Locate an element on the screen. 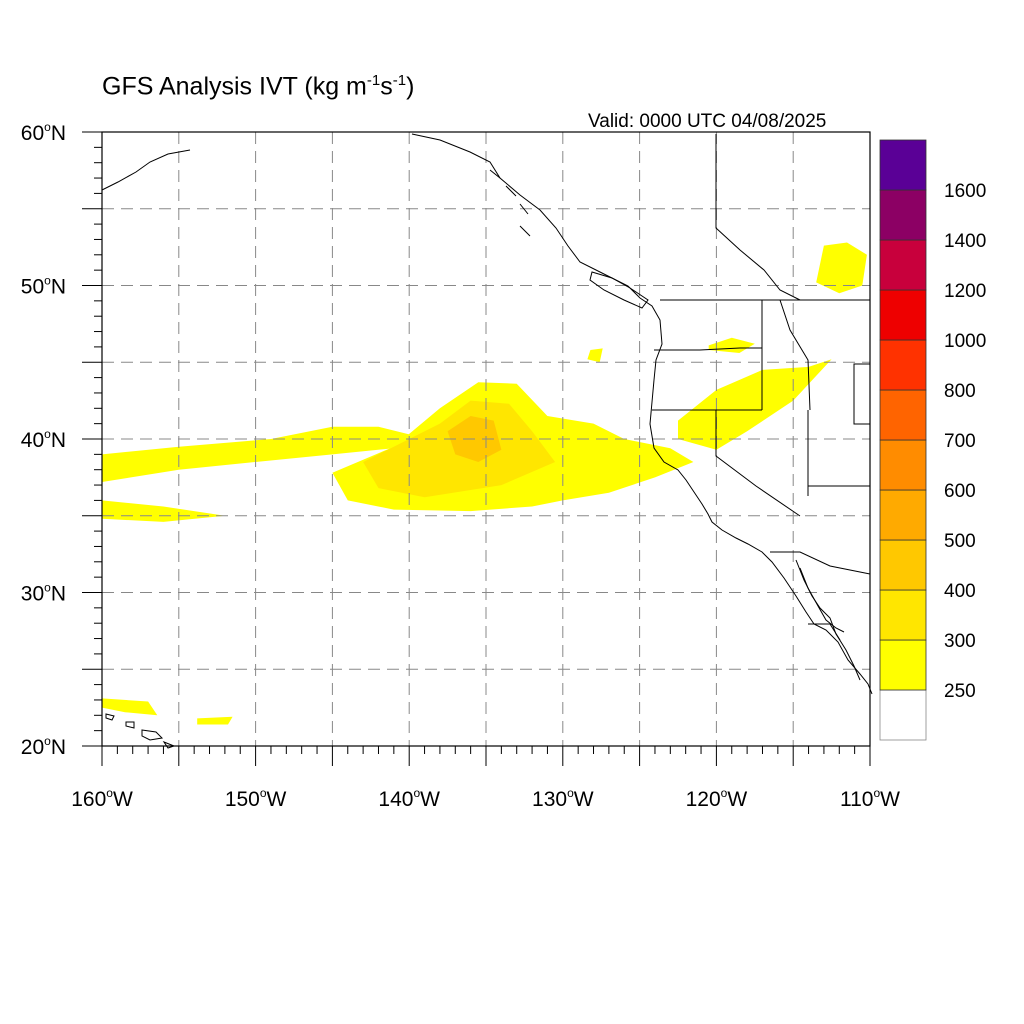 This screenshot has height=1024, width=1024. lat-label: 30oN is located at coordinates (43, 593).